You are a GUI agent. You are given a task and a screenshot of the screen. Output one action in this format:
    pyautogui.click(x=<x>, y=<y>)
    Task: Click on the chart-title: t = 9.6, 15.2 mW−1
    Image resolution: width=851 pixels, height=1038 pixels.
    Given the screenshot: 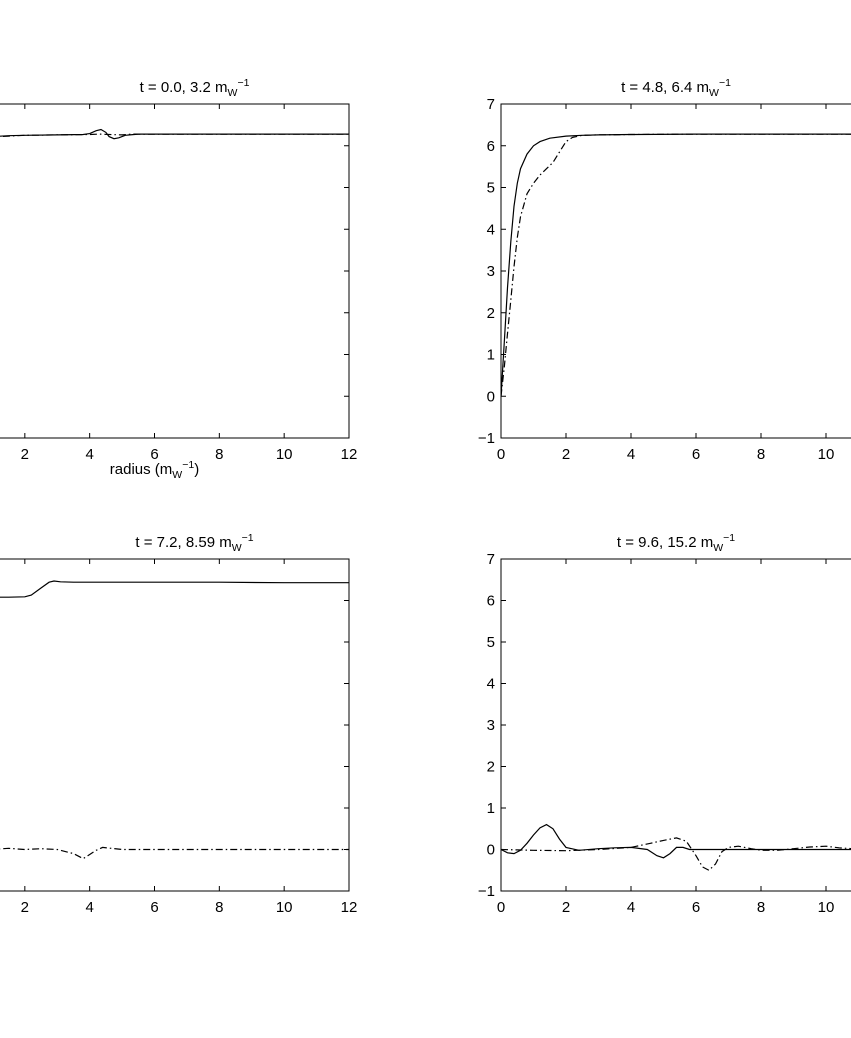 What is the action you would take?
    pyautogui.click(x=676, y=543)
    